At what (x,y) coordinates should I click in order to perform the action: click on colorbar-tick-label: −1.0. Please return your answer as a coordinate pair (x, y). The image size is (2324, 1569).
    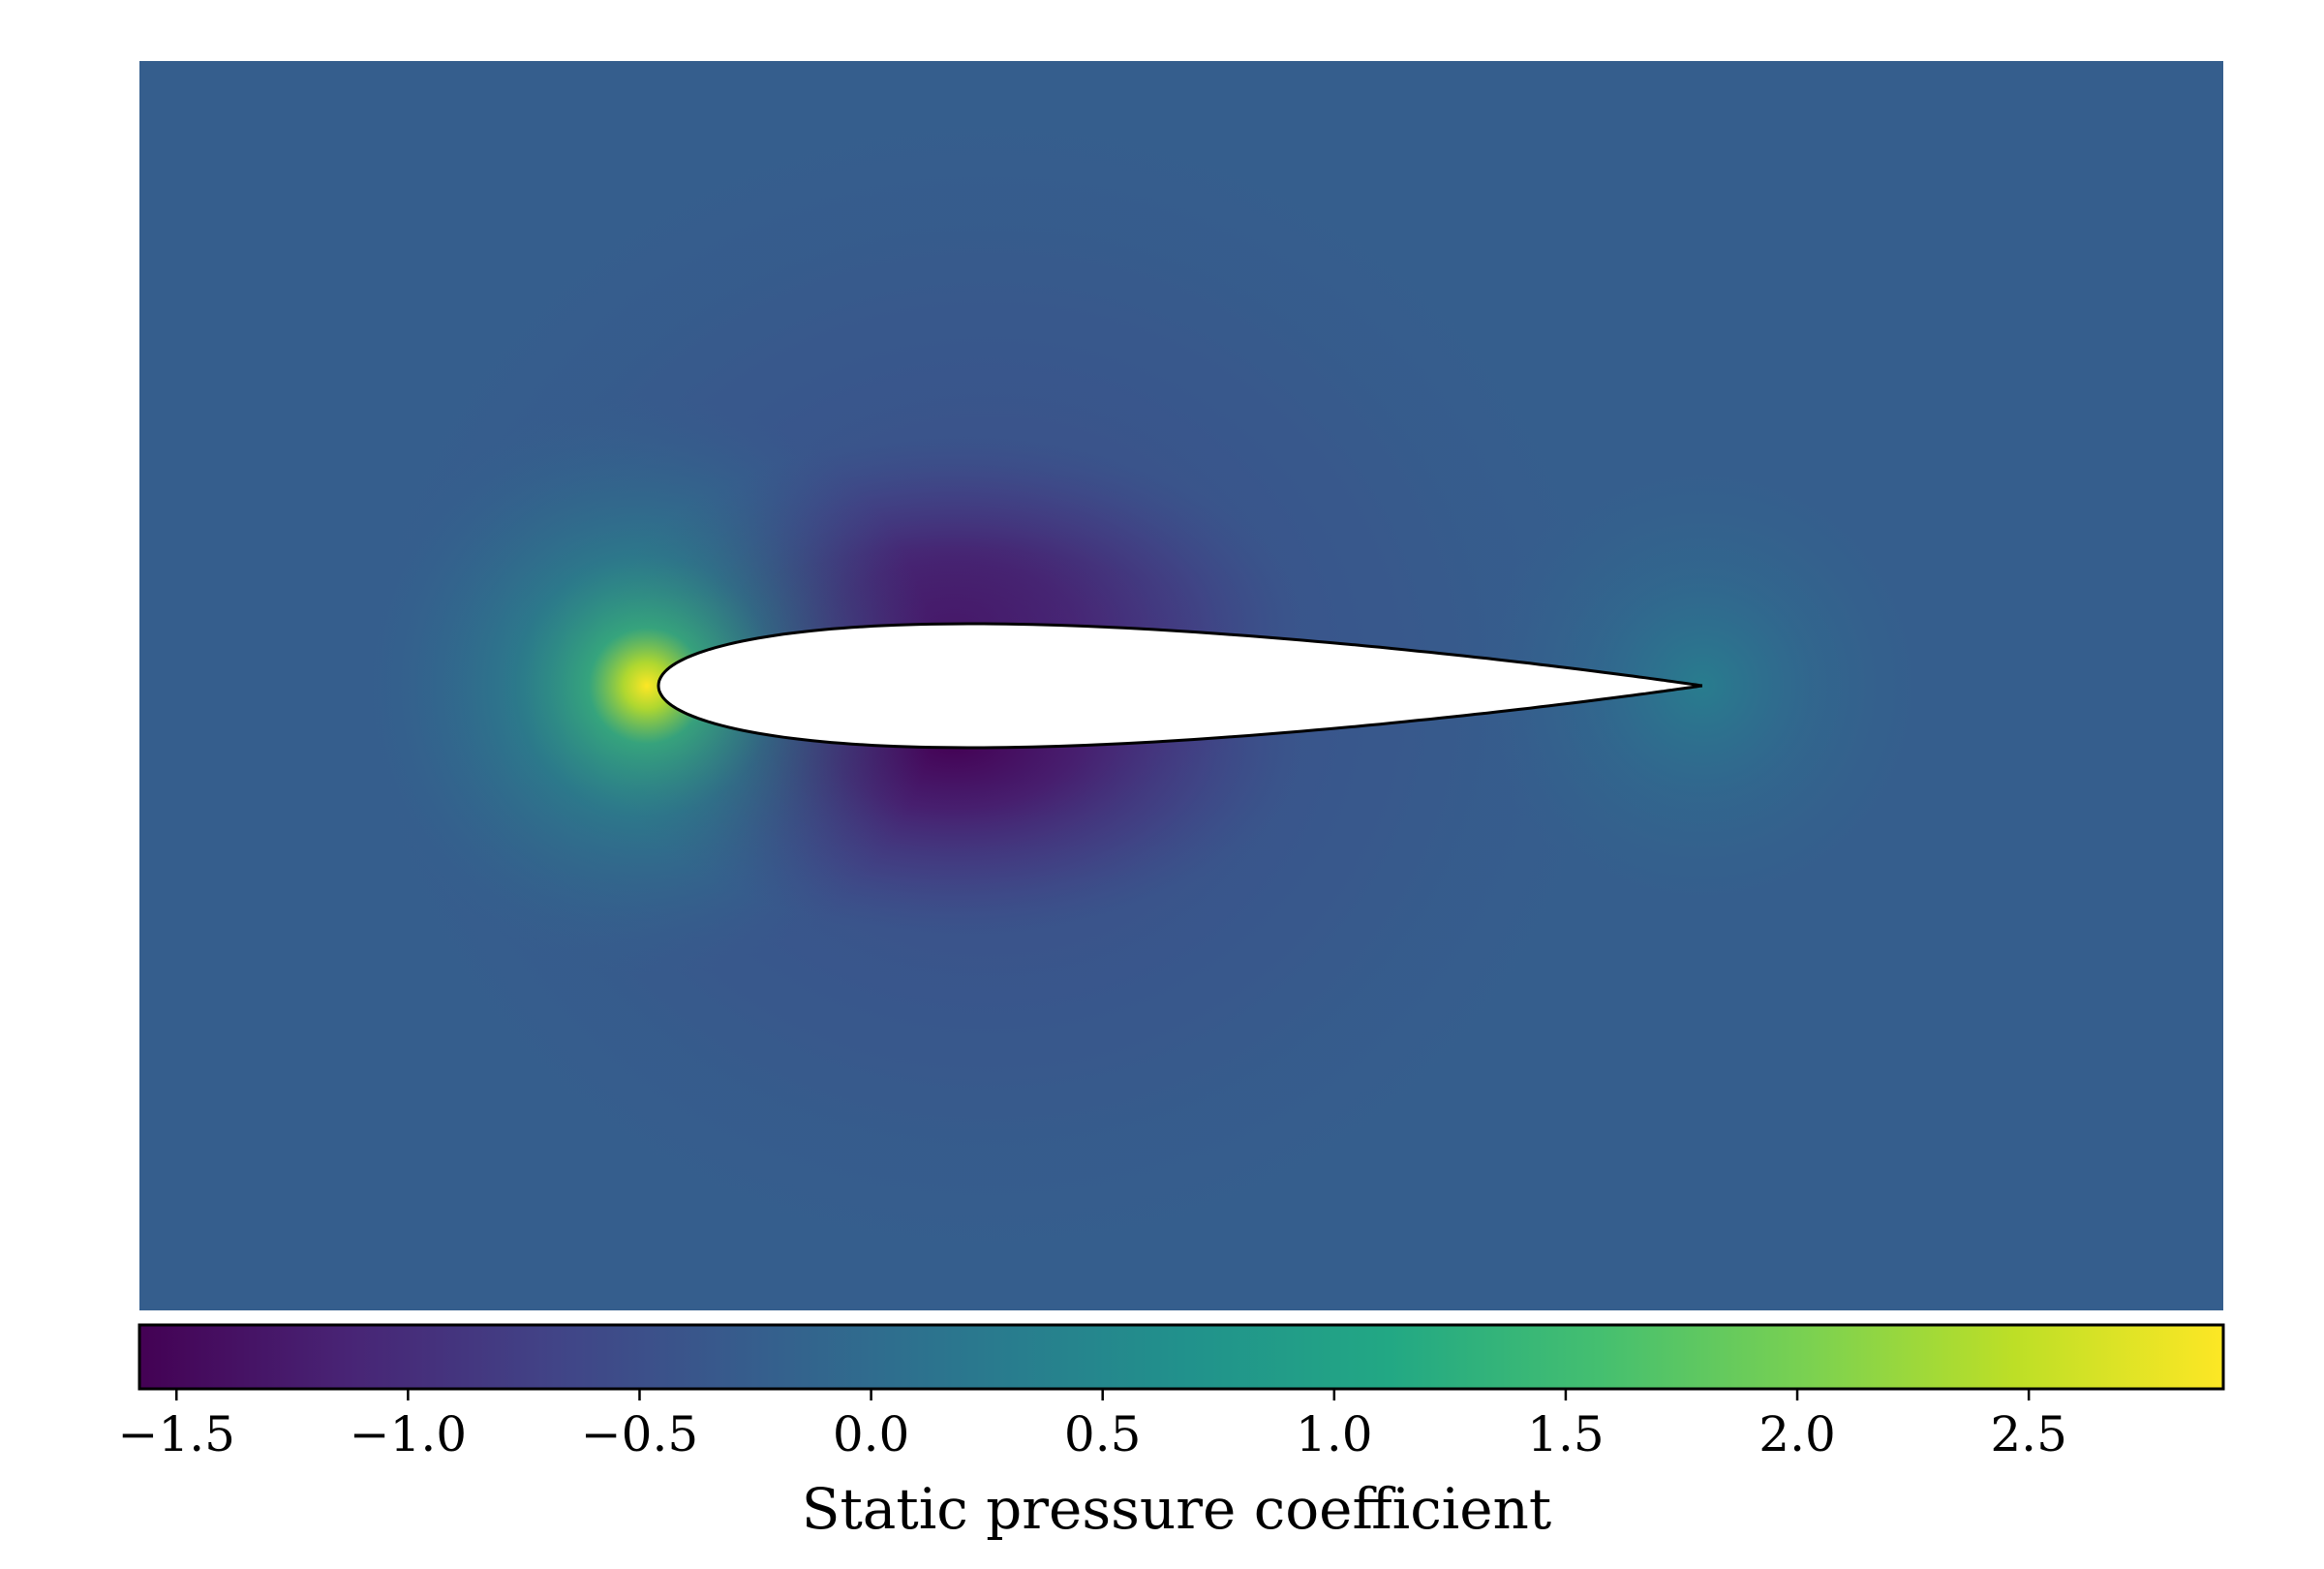
    Looking at the image, I should click on (409, 1434).